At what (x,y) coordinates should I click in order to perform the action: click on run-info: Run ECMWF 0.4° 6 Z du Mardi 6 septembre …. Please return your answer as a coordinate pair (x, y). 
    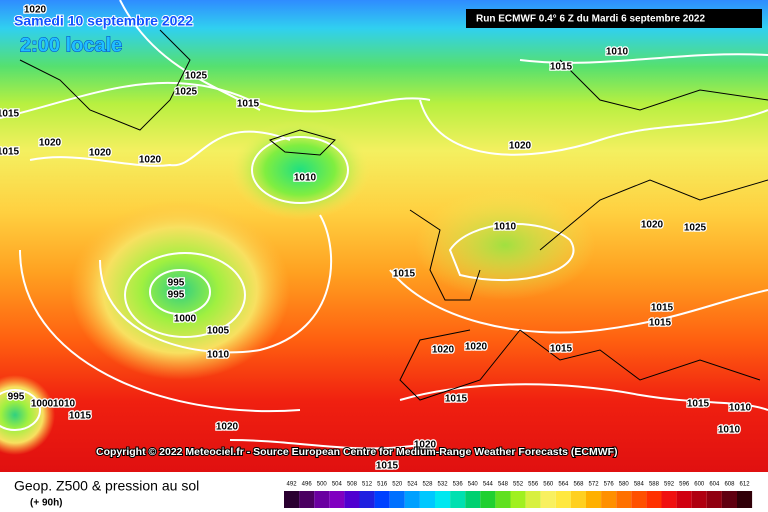
    Looking at the image, I should click on (590, 19).